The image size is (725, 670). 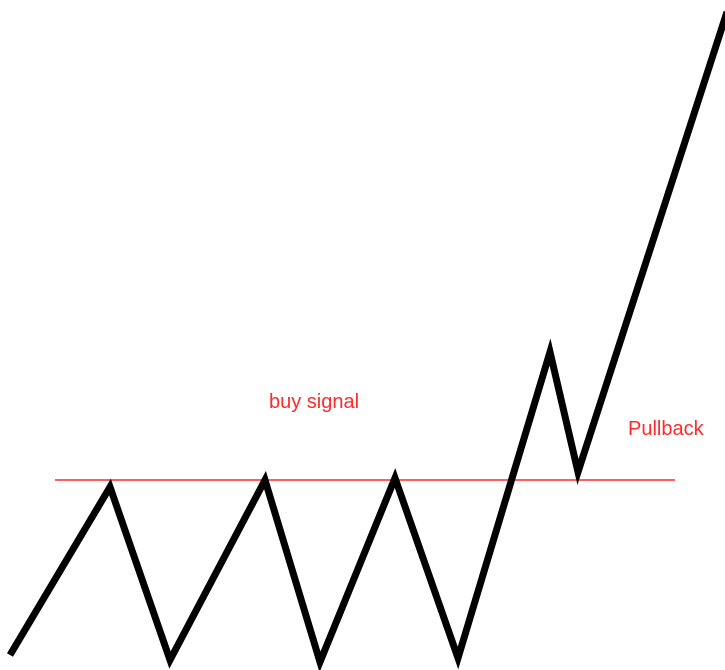 What do you see at coordinates (314, 402) in the screenshot?
I see `buy-signal-label: buy signal` at bounding box center [314, 402].